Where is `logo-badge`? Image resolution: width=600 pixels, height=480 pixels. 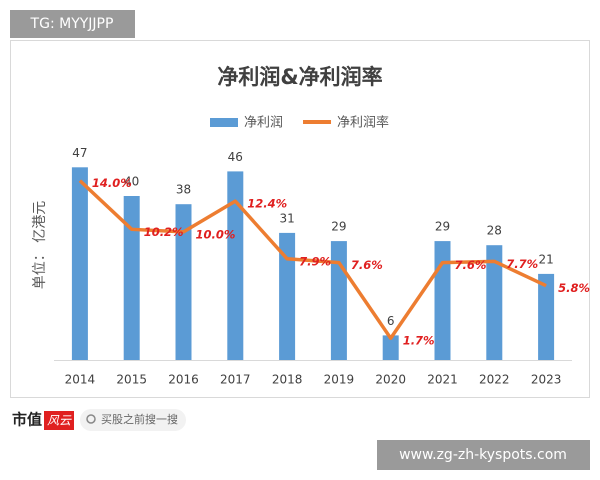
logo-badge is located at coordinates (59, 420).